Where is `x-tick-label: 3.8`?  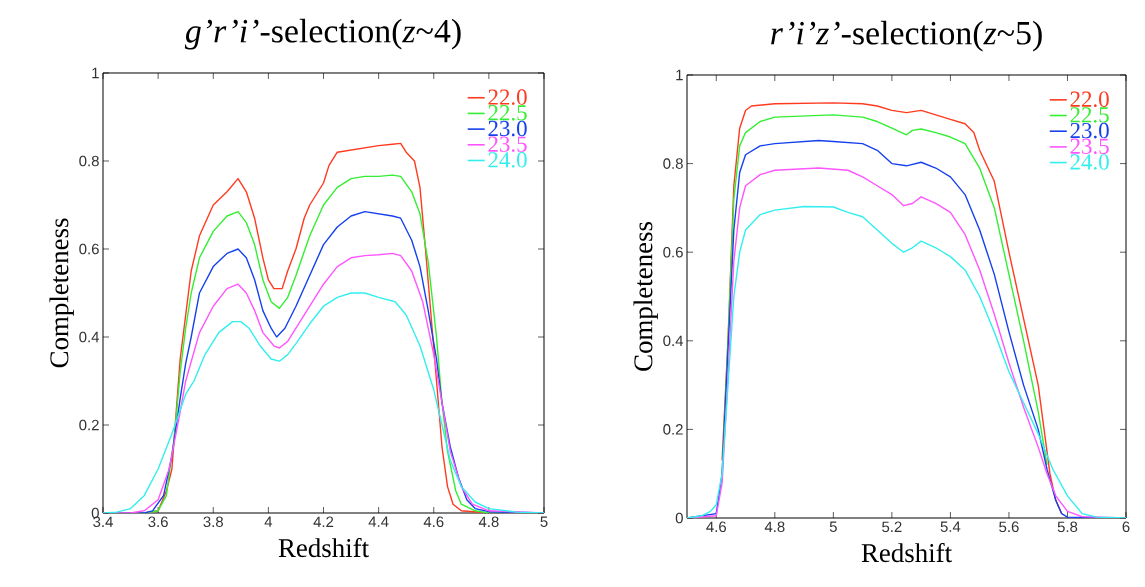 x-tick-label: 3.8 is located at coordinates (213, 522).